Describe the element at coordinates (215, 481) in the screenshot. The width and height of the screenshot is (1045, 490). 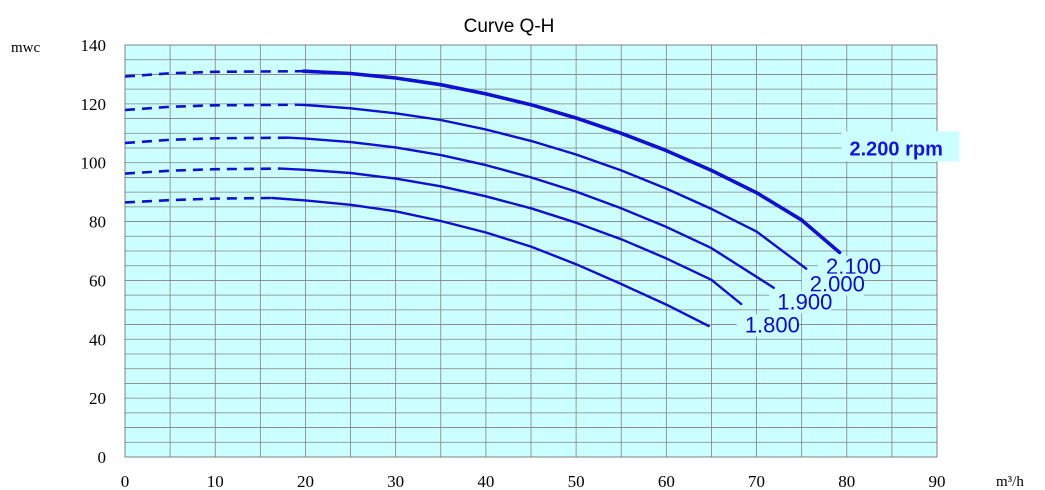
I see `x-tick-label: 10` at that location.